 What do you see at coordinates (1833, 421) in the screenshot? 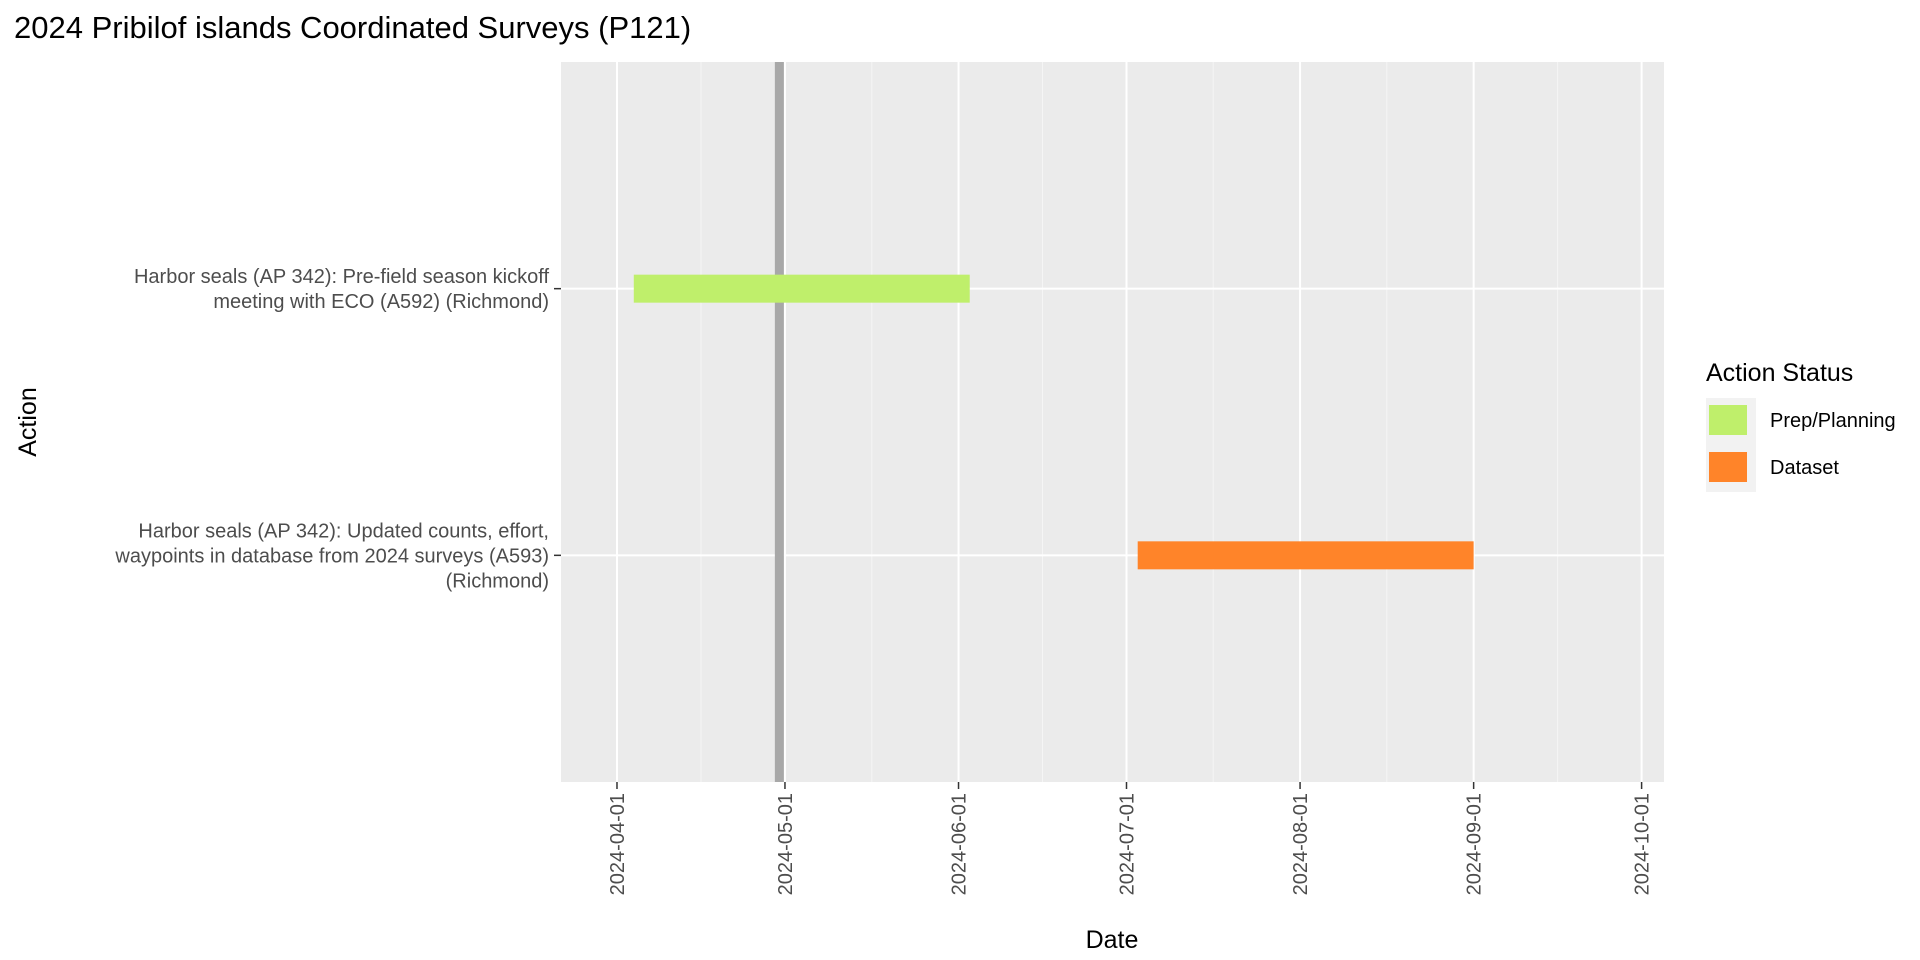
I see `legend-label: Prep/Planning` at bounding box center [1833, 421].